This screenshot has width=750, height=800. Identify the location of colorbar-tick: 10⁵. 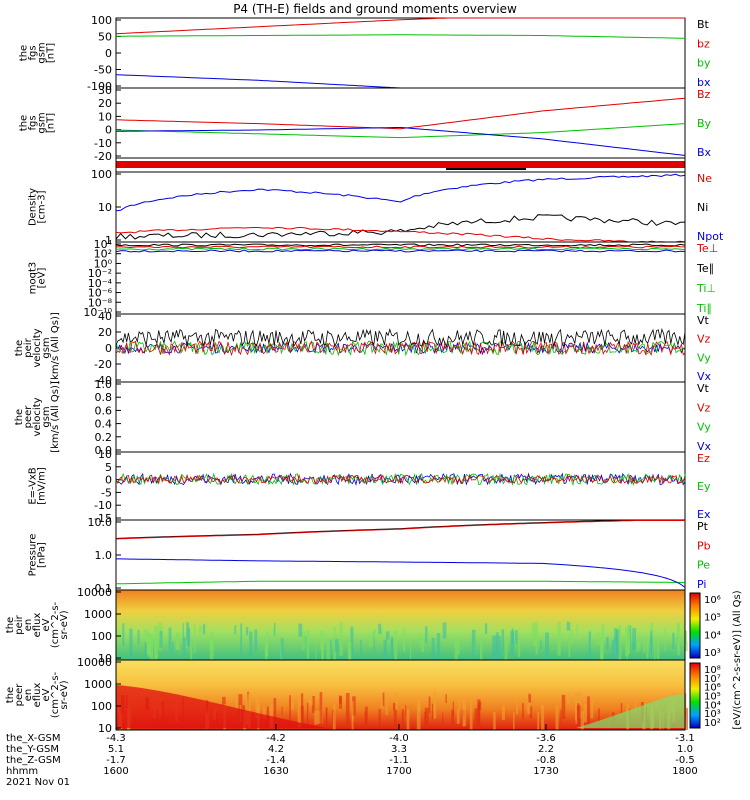
(712, 618).